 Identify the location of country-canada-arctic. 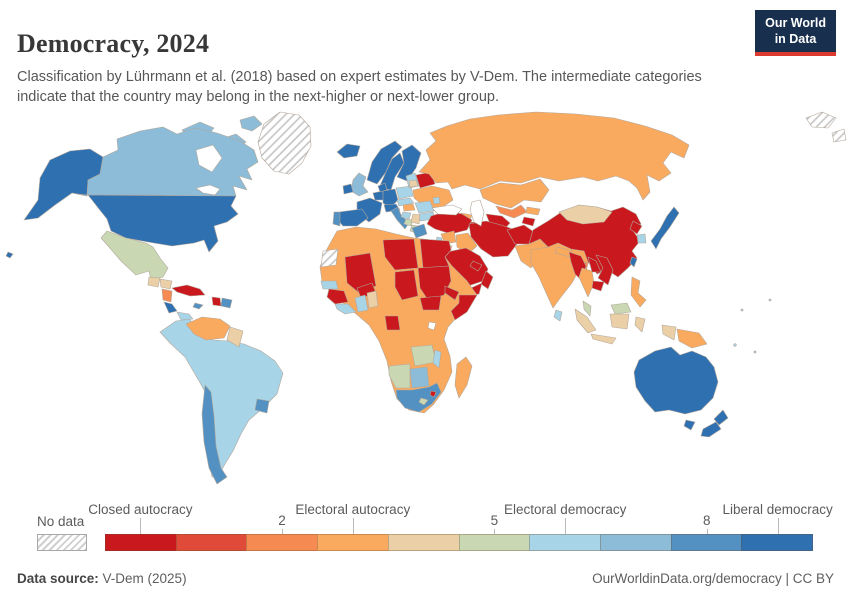
(251, 123).